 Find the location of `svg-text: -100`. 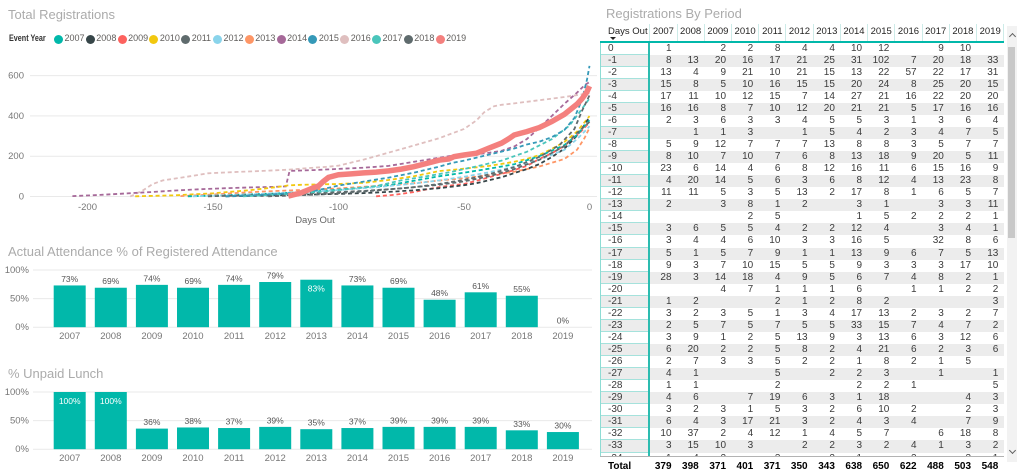

svg-text: -100 is located at coordinates (338, 207).